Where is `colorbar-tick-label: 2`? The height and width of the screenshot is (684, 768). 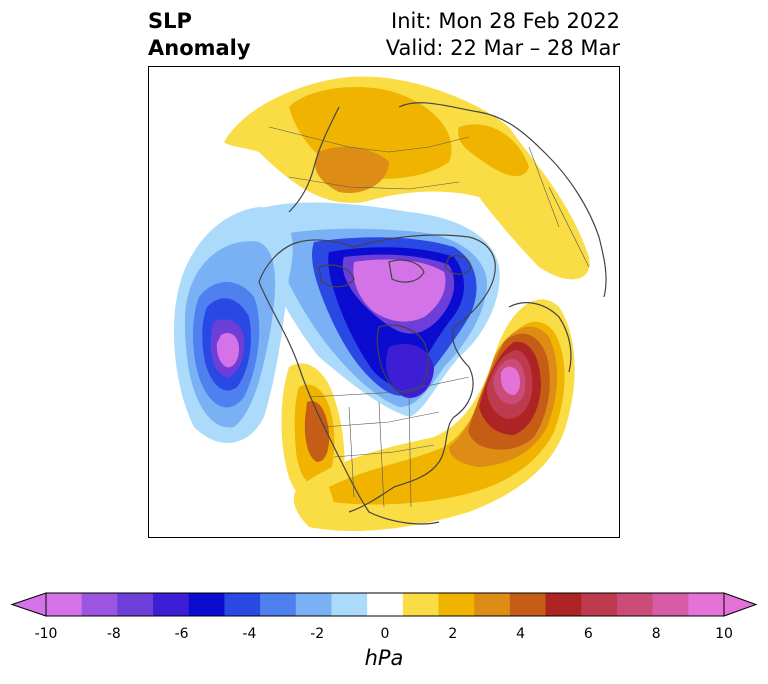 colorbar-tick-label: 2 is located at coordinates (453, 634).